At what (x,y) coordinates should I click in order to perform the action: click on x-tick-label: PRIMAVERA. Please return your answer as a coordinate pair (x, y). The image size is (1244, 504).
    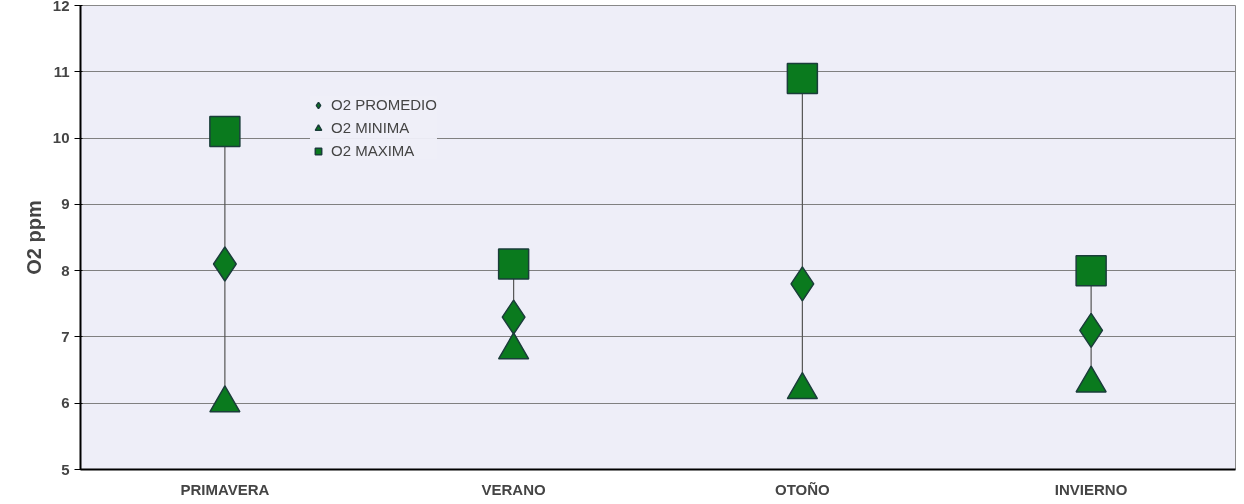
    Looking at the image, I should click on (225, 489).